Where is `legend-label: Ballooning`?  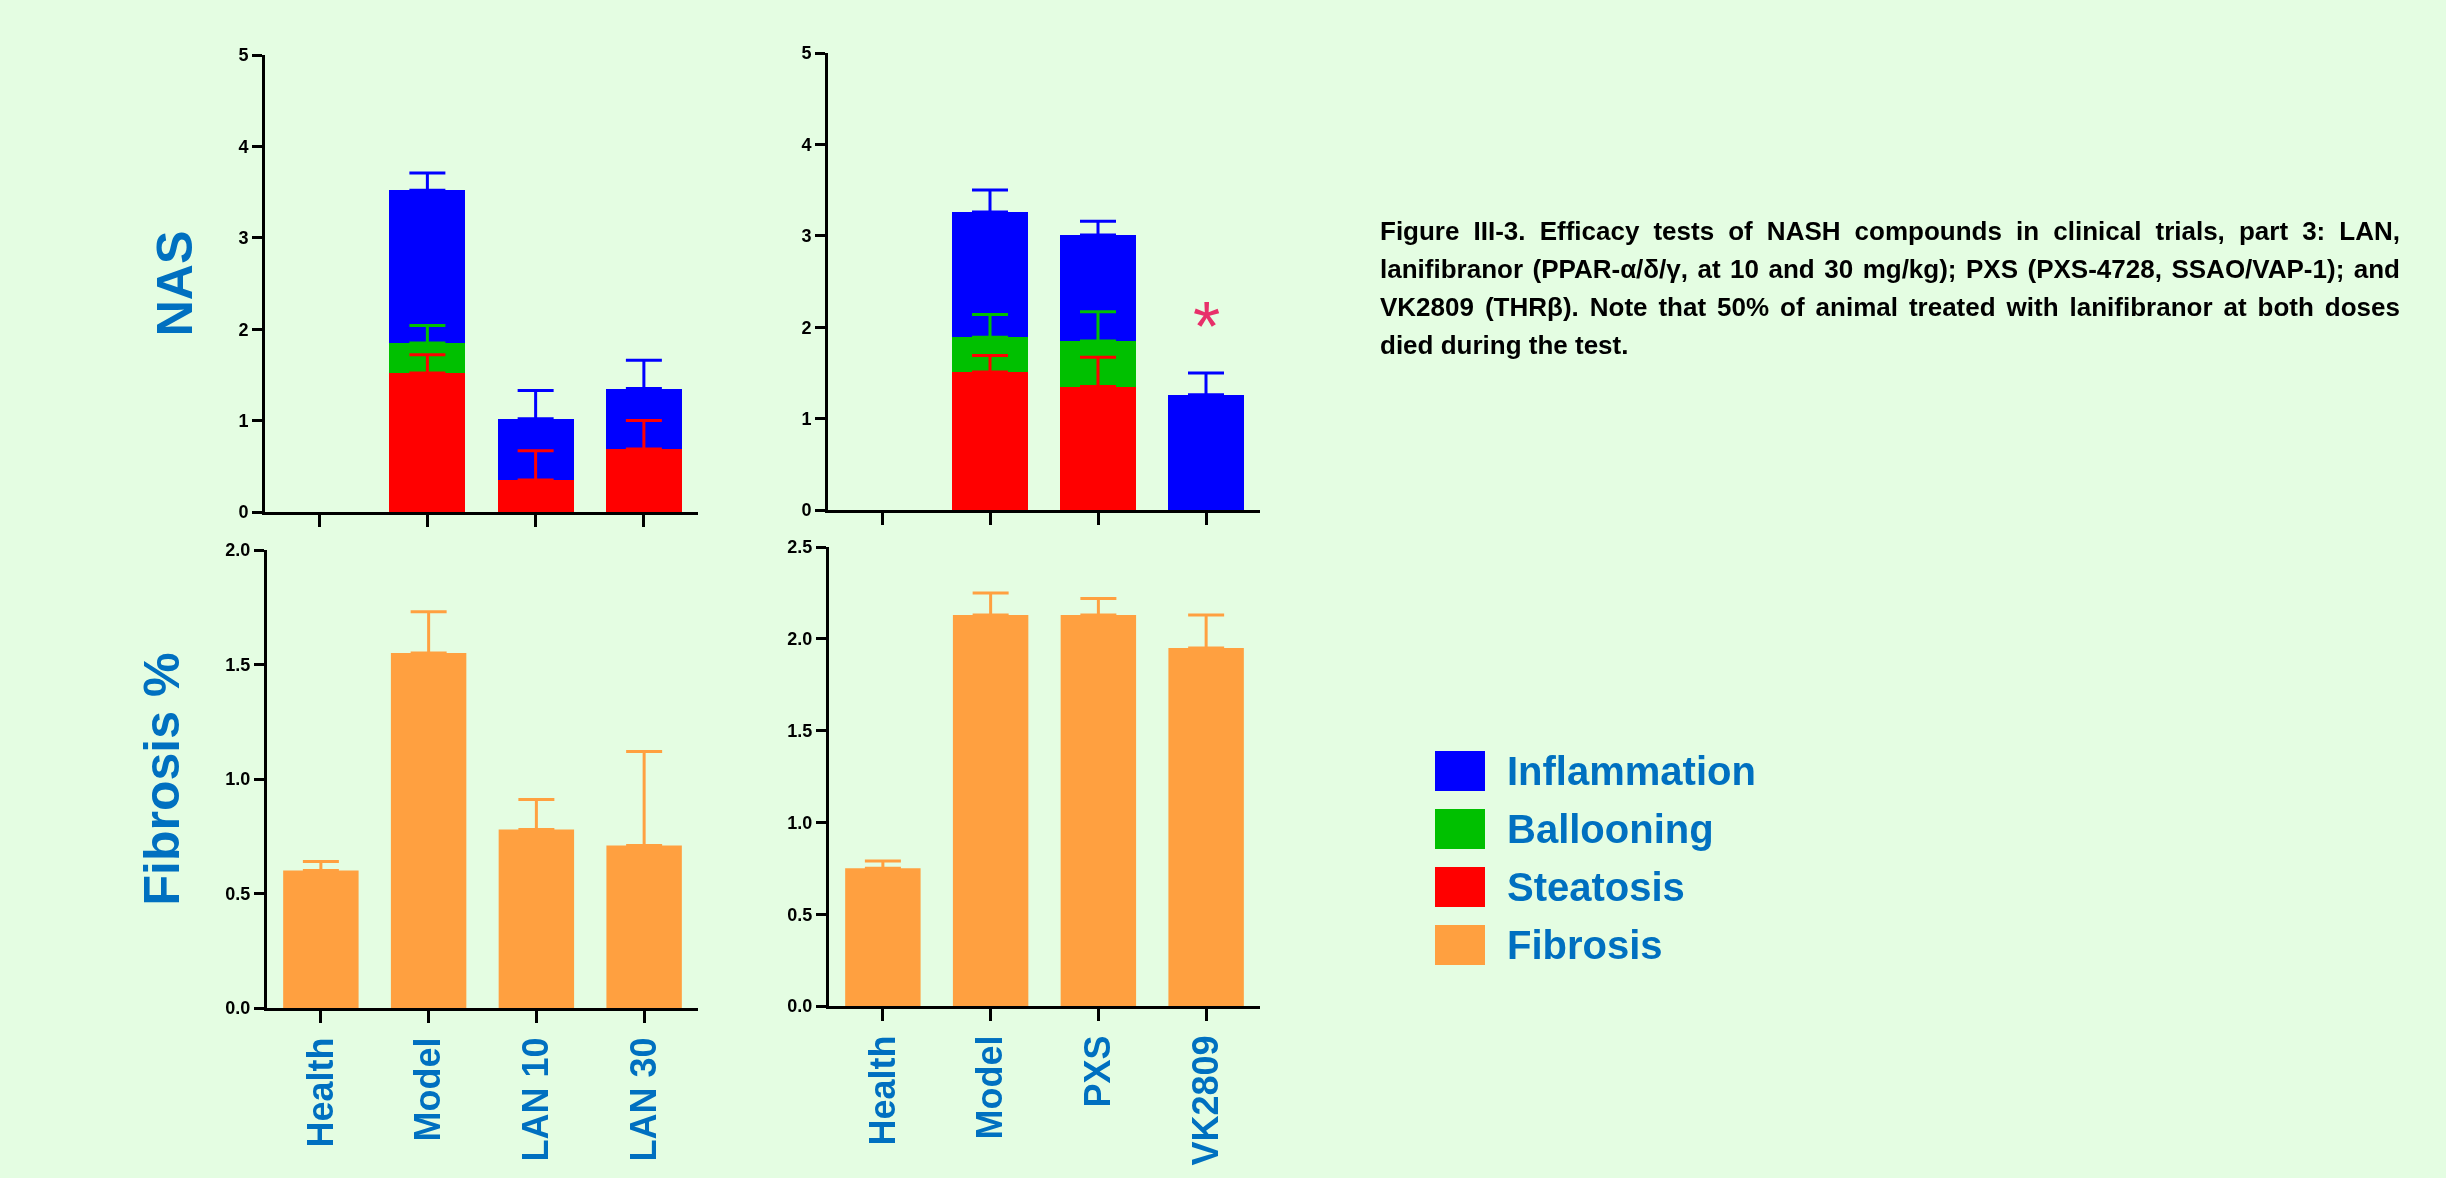
legend-label: Ballooning is located at coordinates (1610, 829).